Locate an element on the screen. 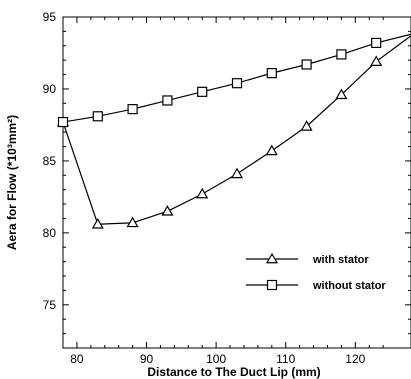 The height and width of the screenshot is (379, 411). y-tick-label: 85 is located at coordinates (50, 161).